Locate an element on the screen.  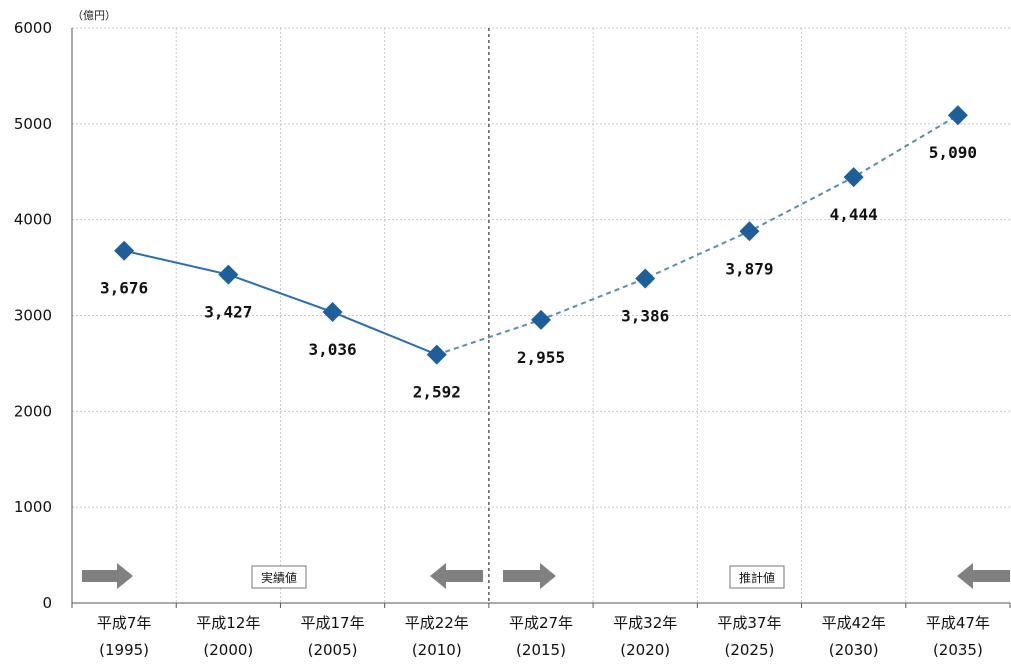
y-tick-label: 3000 is located at coordinates (33, 316).